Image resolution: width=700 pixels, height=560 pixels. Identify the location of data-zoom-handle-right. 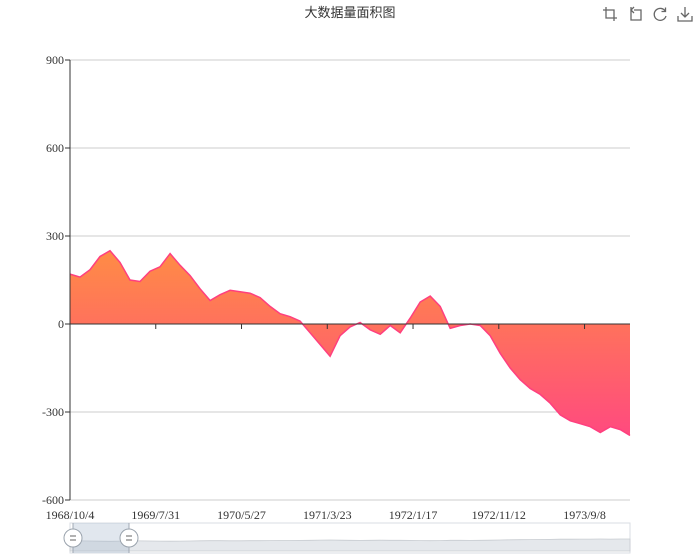
(129, 538).